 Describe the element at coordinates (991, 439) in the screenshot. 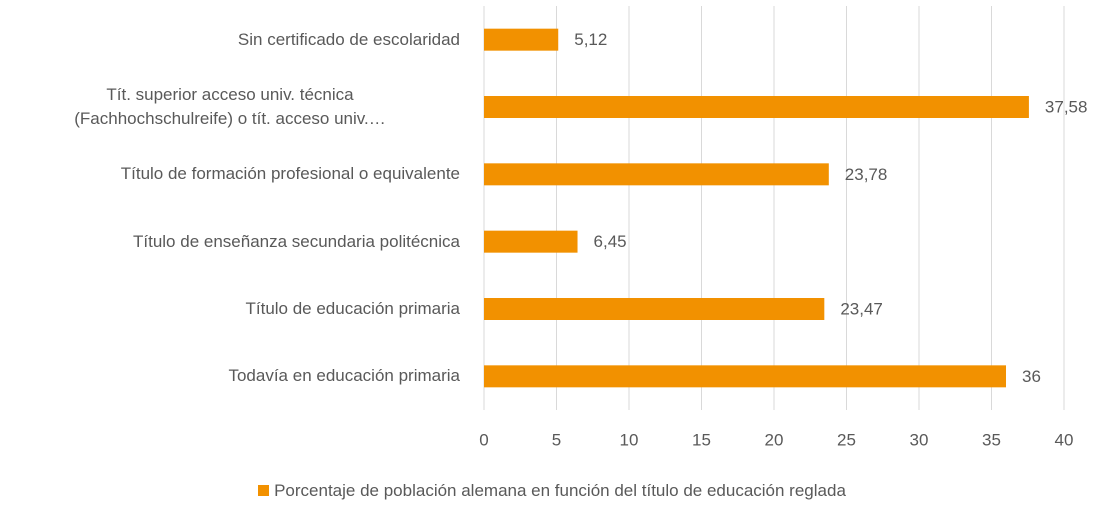

I see `x-tick-label: 35` at that location.